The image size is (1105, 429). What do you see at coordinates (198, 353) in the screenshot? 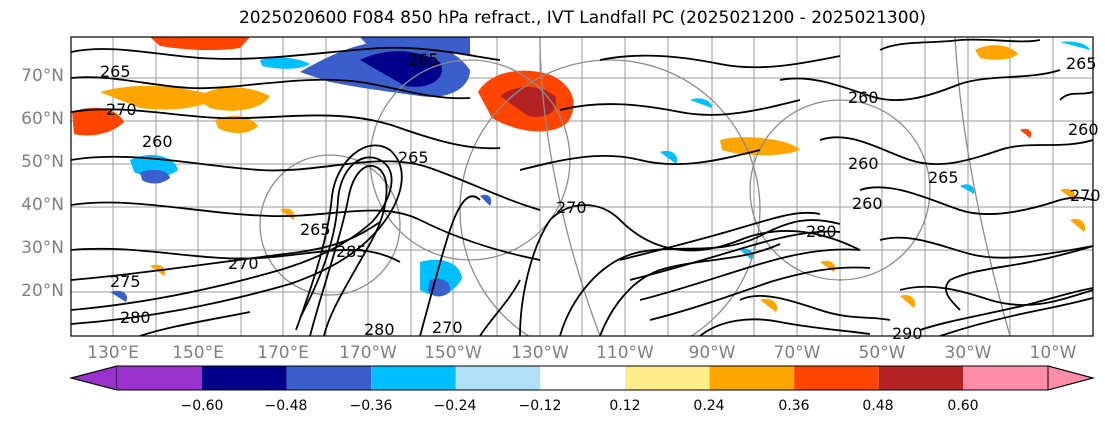
I see `lon-label-150e: 150°E` at bounding box center [198, 353].